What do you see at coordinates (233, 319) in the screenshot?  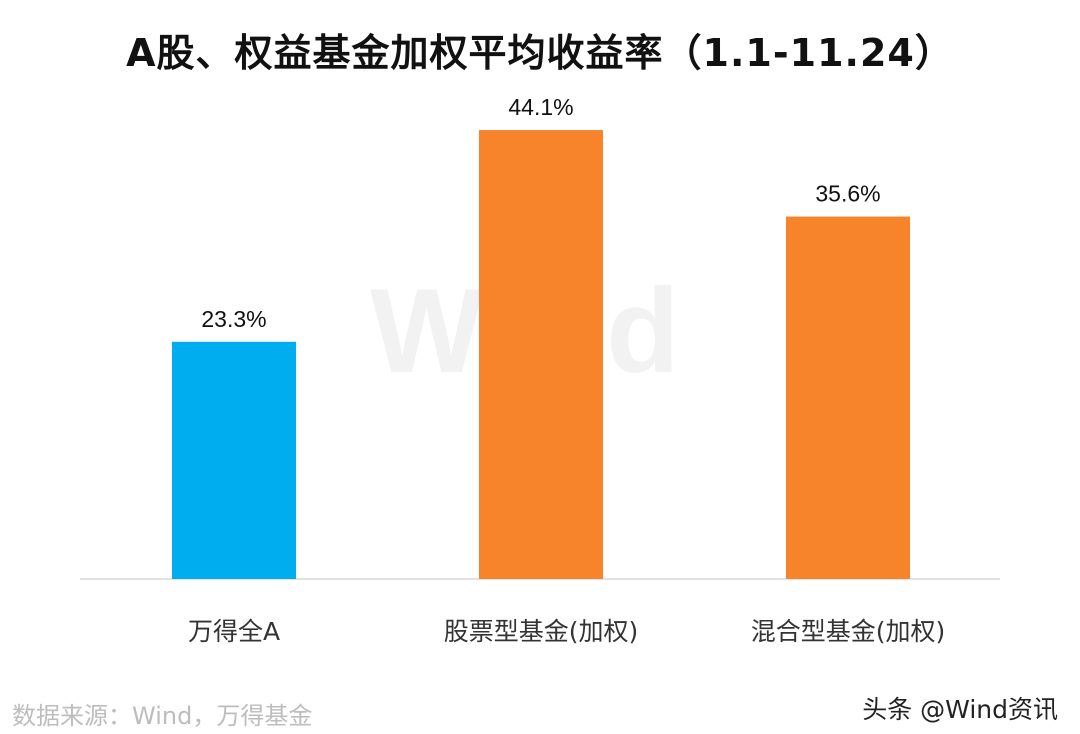 I see `bar-value-label-1: 23.3%` at bounding box center [233, 319].